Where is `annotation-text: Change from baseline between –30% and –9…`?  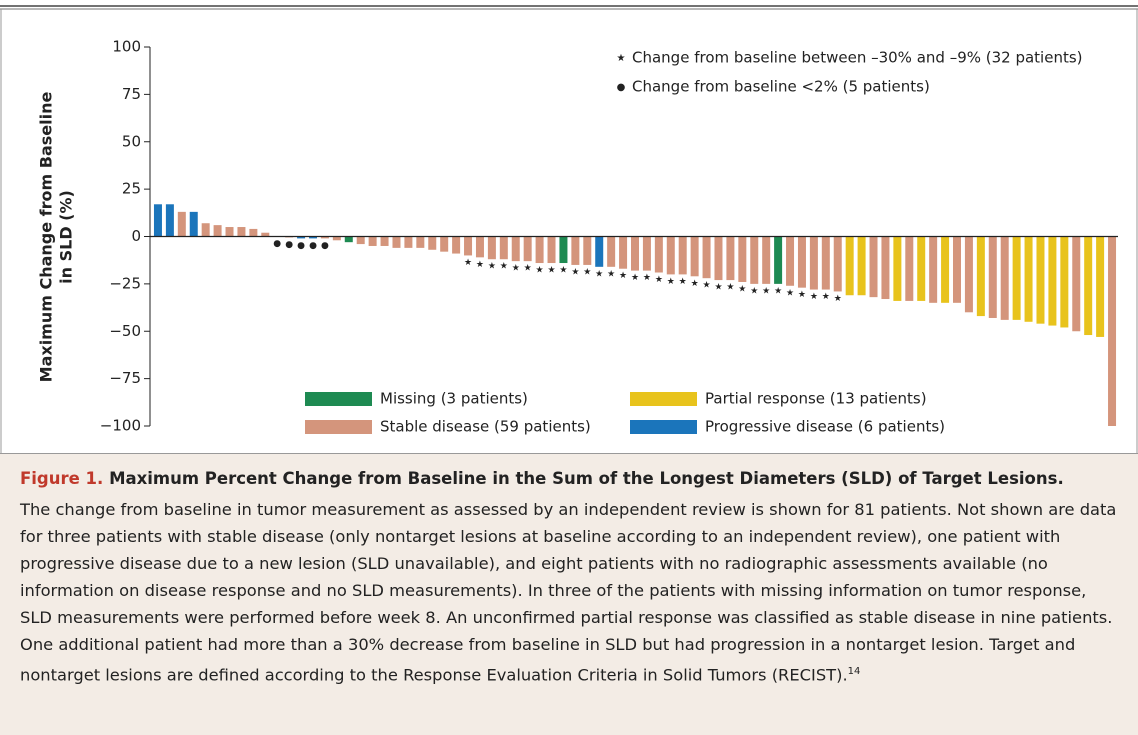
annotation-text: Change from baseline between –30% and –9… is located at coordinates (857, 58).